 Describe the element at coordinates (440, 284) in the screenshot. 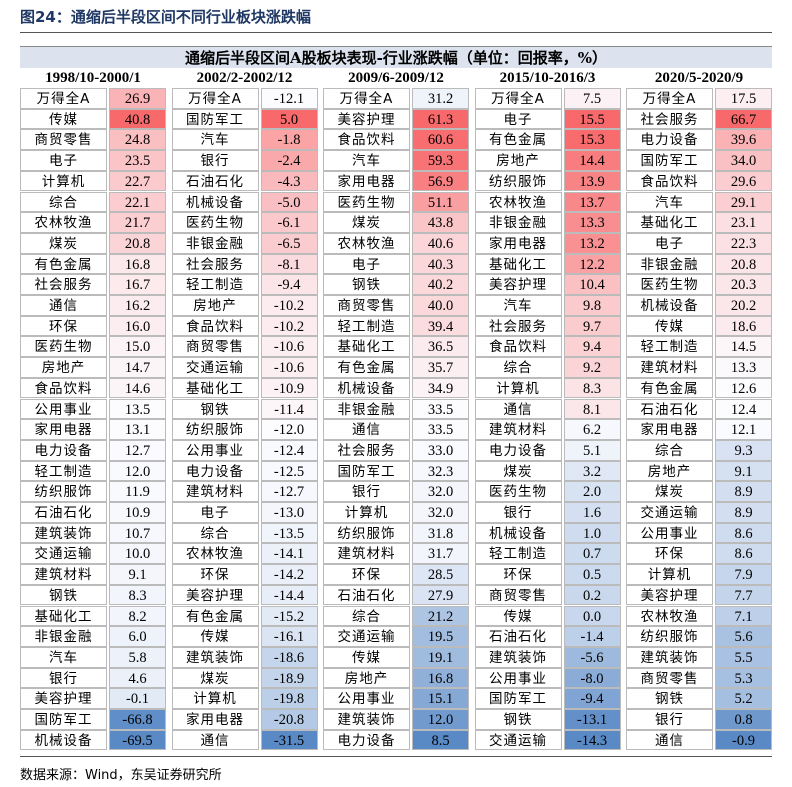

I see `value-cell: 40.2` at that location.